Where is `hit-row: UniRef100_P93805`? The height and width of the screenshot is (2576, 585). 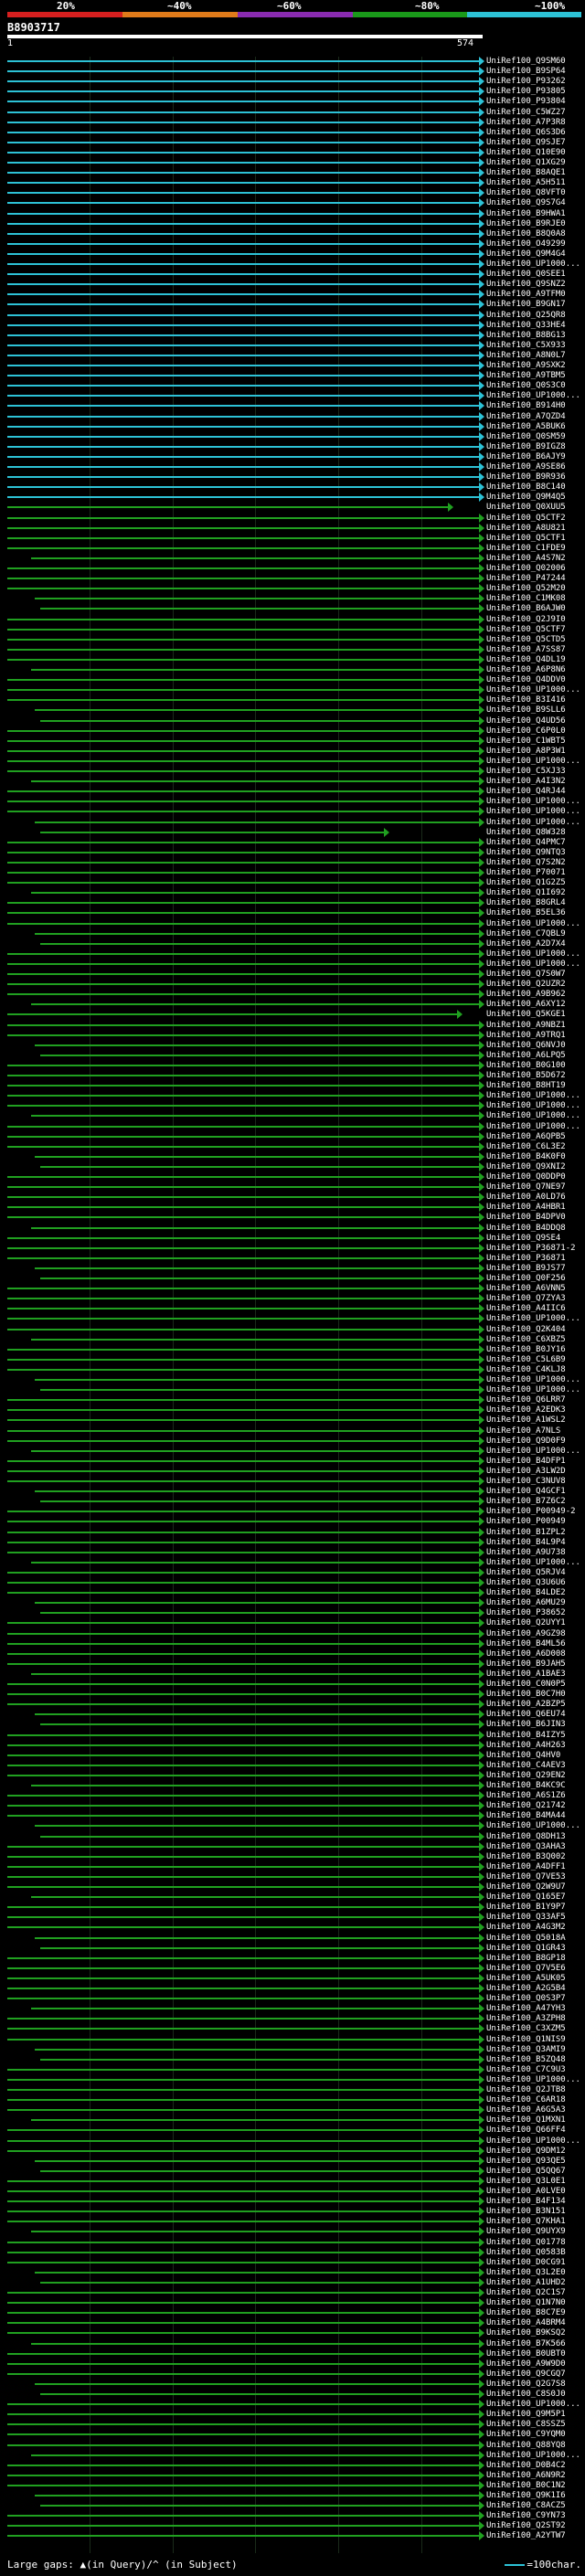 hit-row: UniRef100_P93805 is located at coordinates (293, 92).